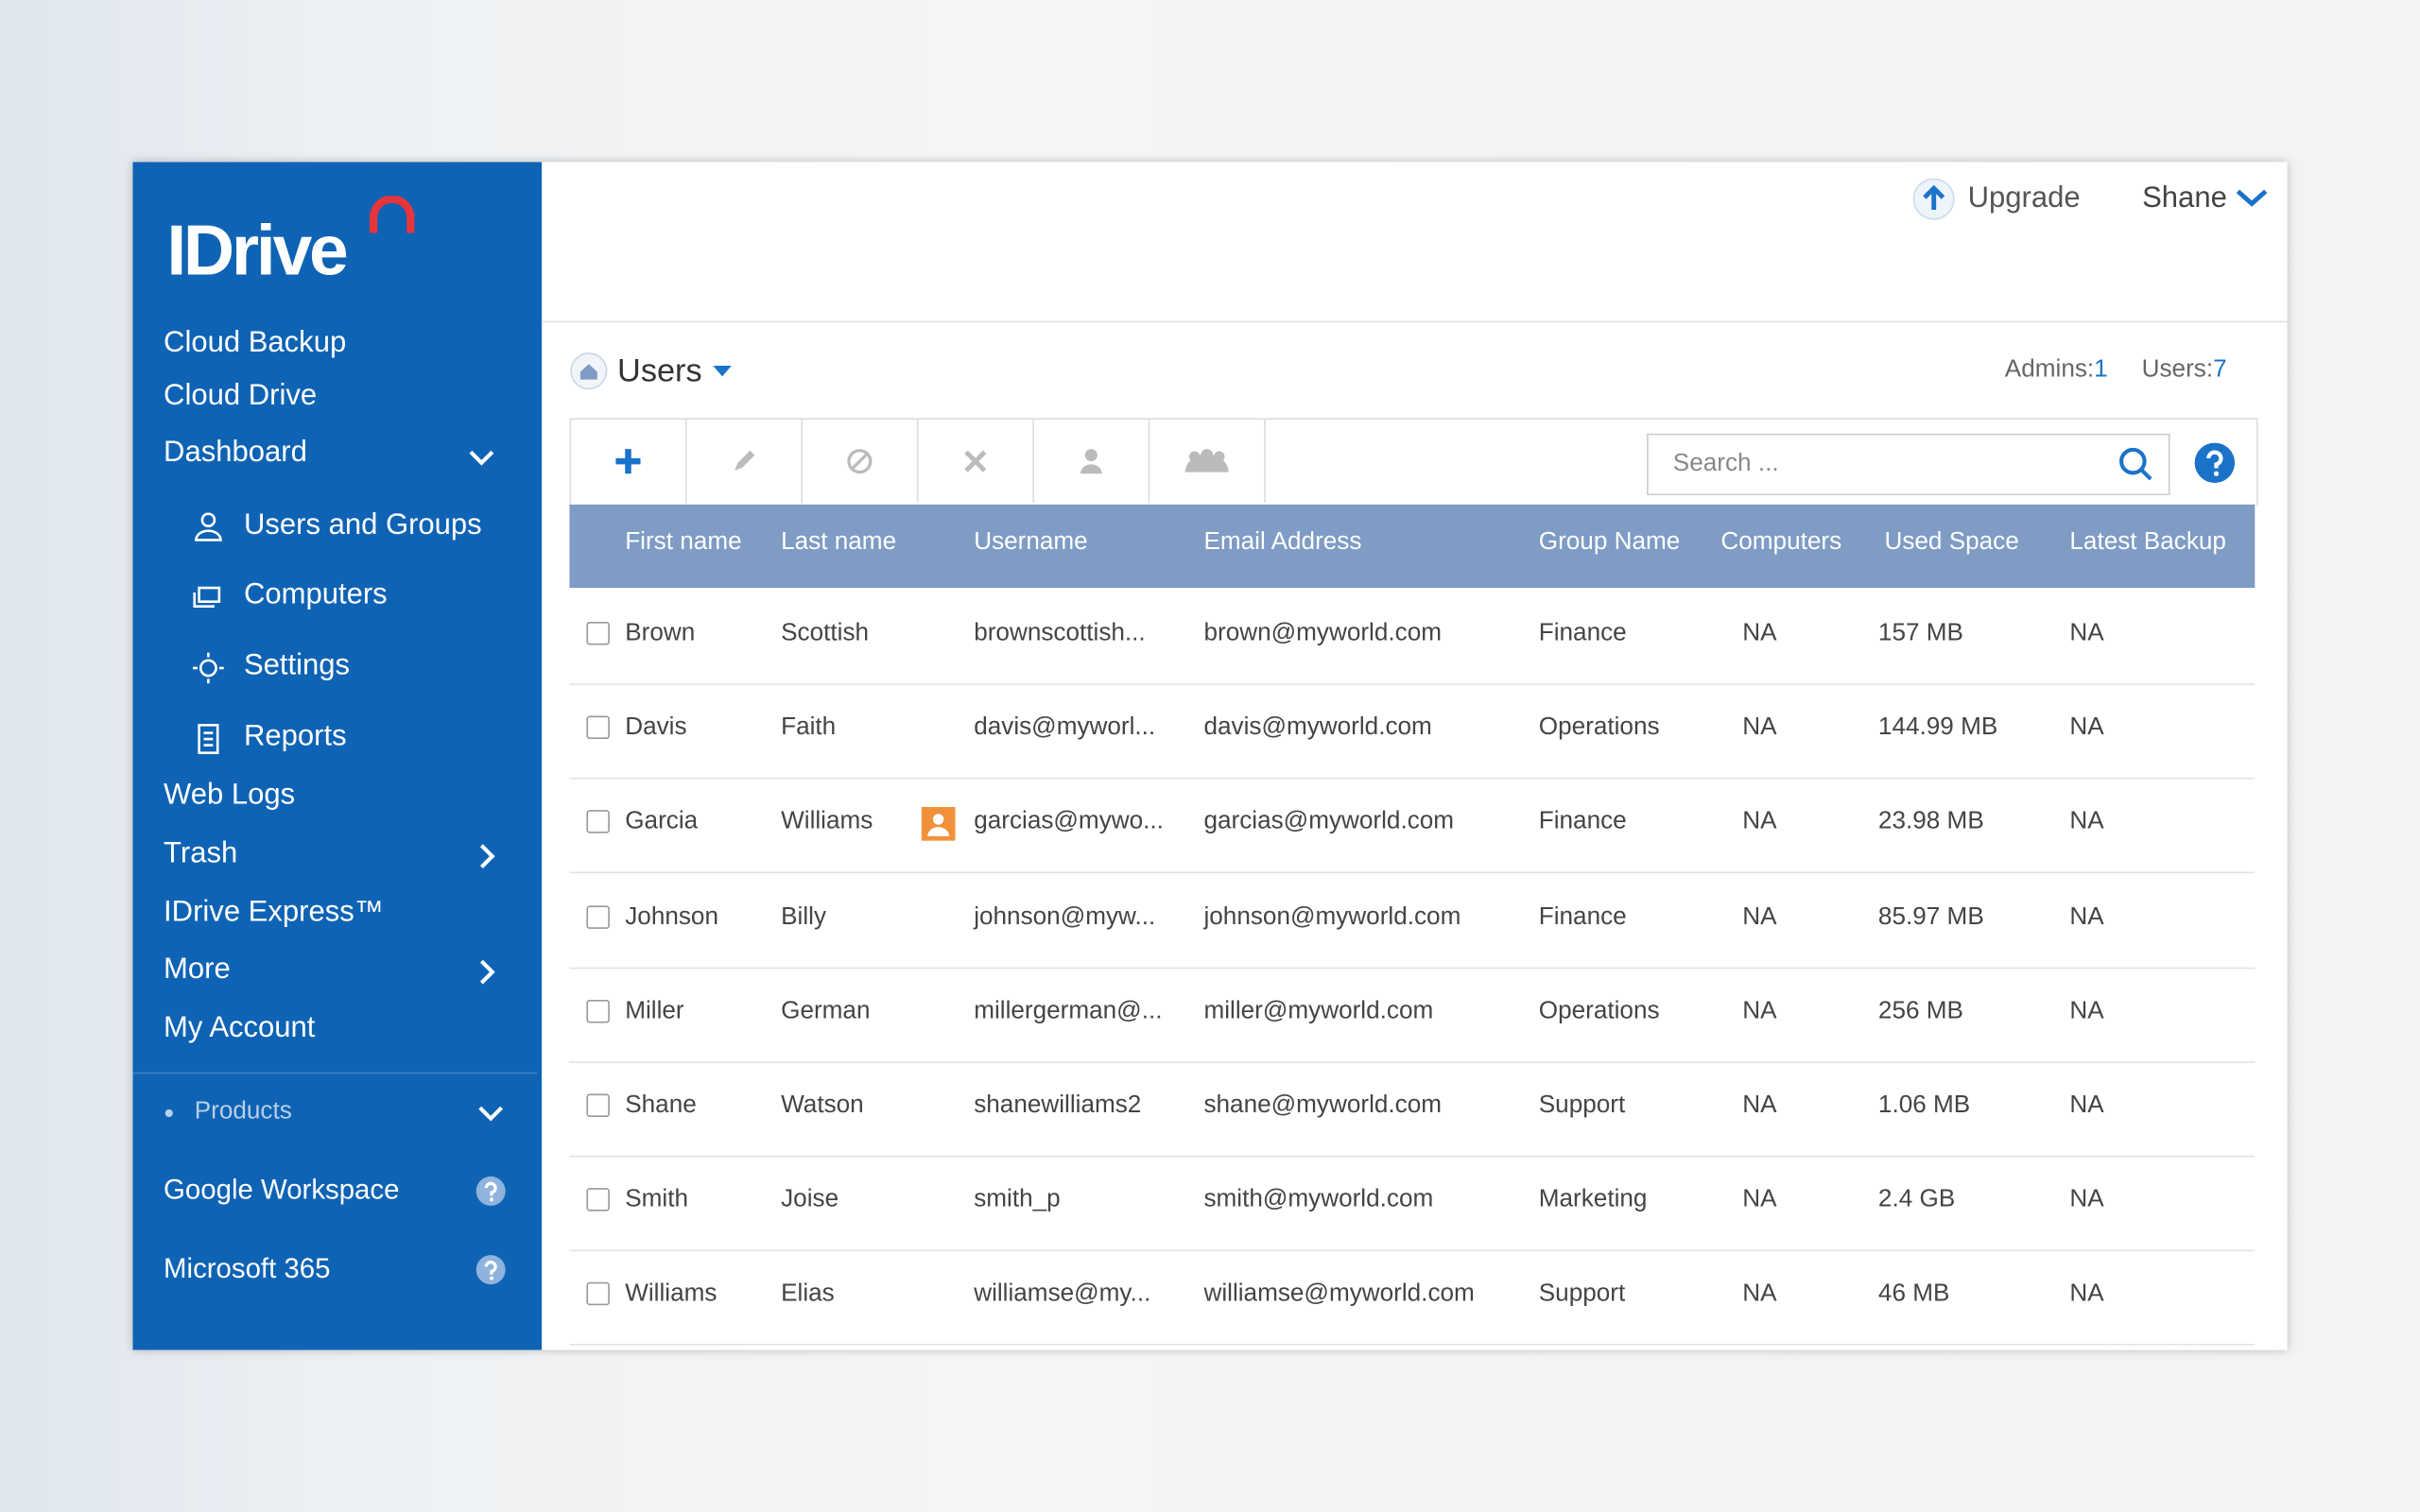 This screenshot has height=1512, width=2420. I want to click on edit-button, so click(745, 462).